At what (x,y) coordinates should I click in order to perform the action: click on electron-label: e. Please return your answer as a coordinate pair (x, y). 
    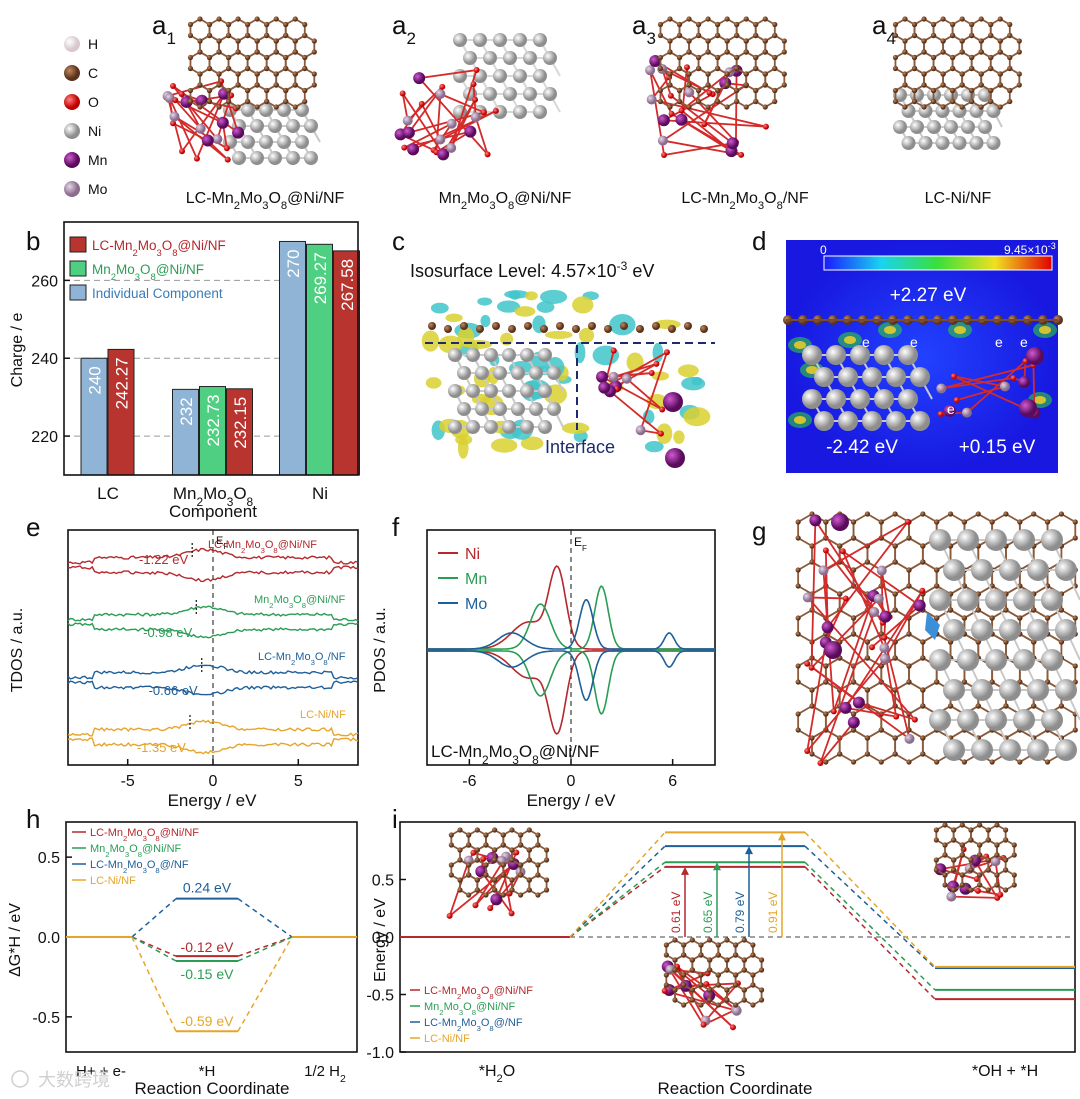
    Looking at the image, I should click on (914, 342).